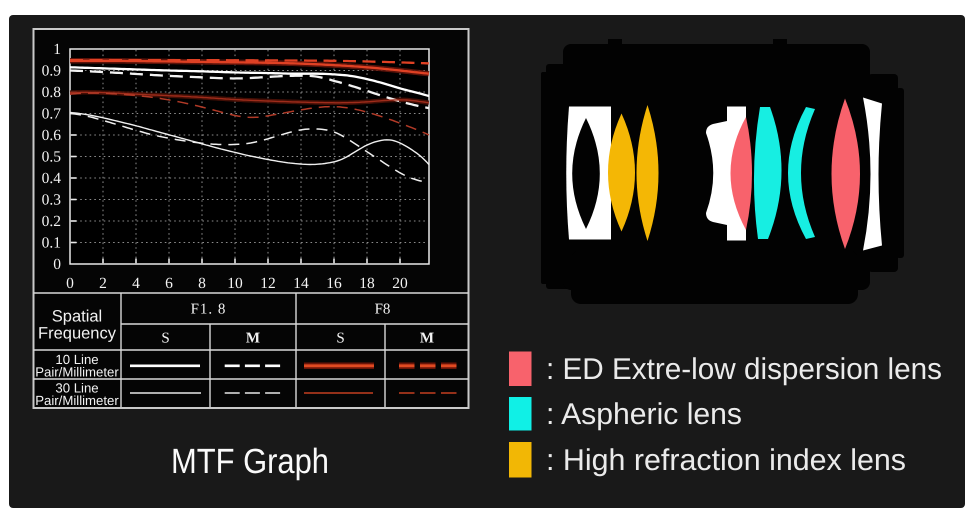 The image size is (979, 524). Describe the element at coordinates (301, 283) in the screenshot. I see `svg-text: 14` at that location.